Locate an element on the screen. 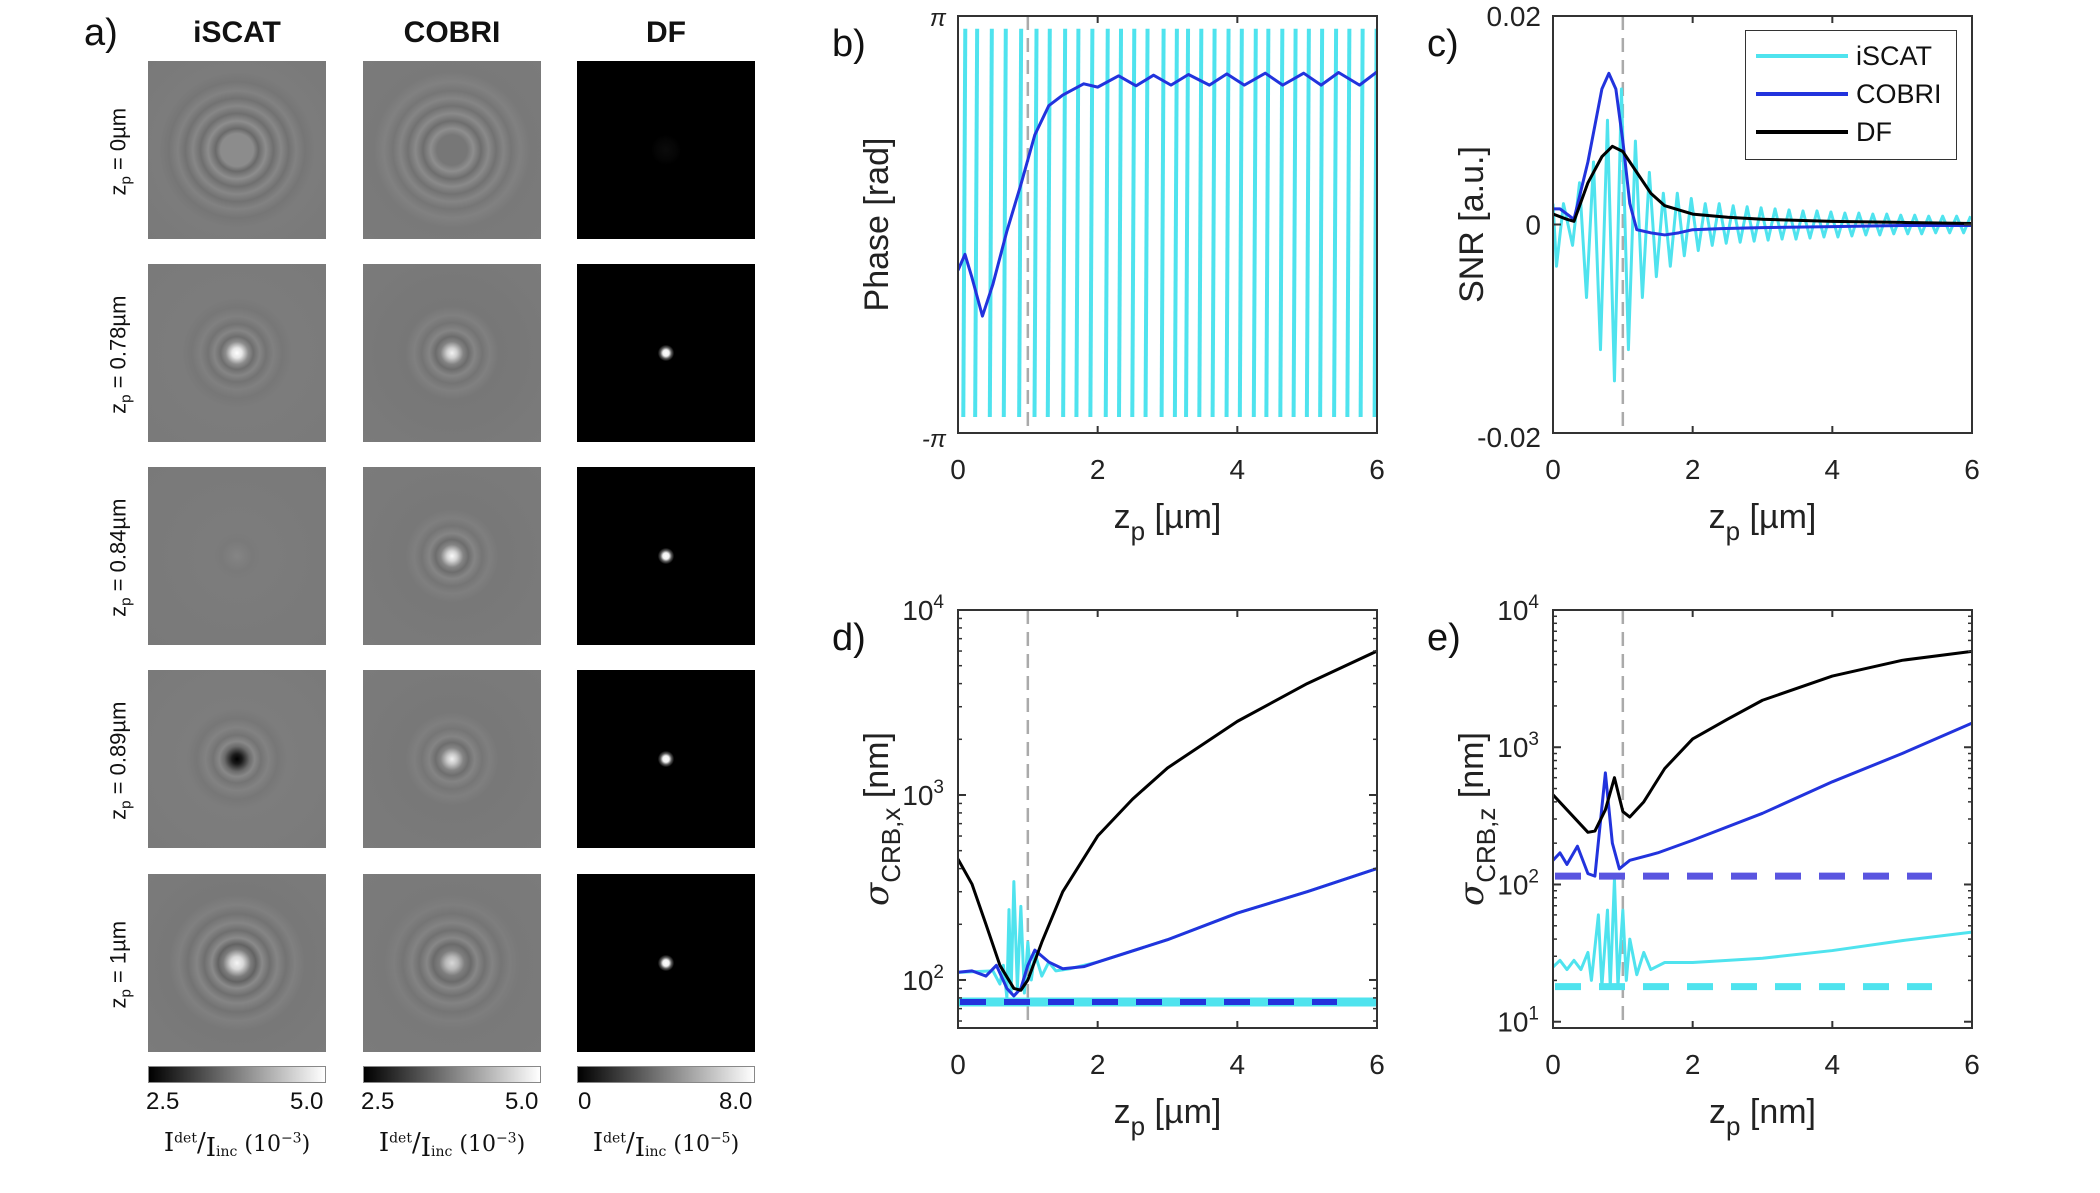  series-cobri is located at coordinates (1762, 799).